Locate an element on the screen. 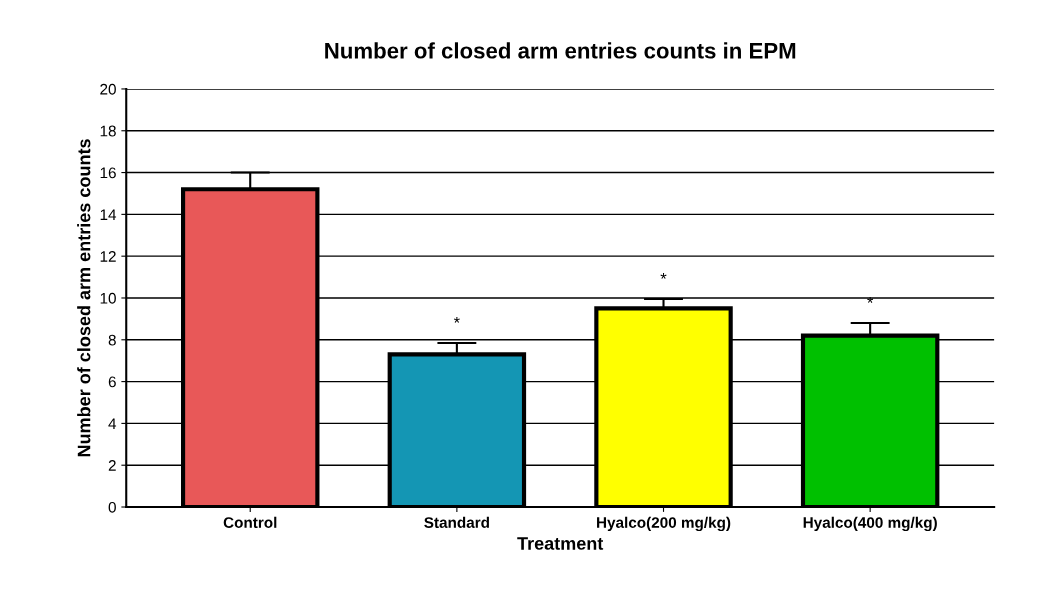  y-axis-title: Number of closed arm entries counts is located at coordinates (84, 298).